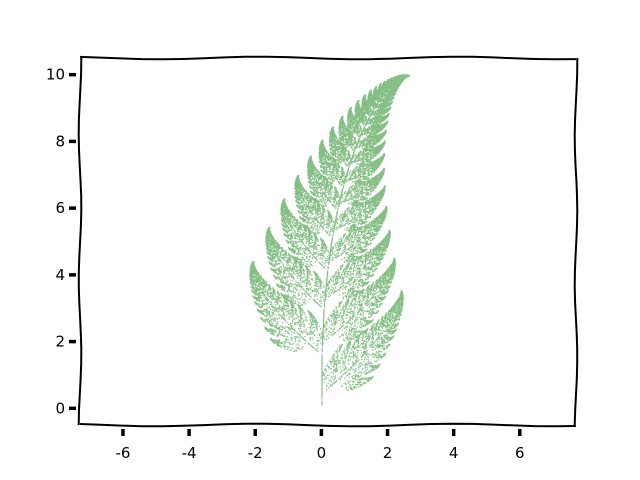  What do you see at coordinates (60, 342) in the screenshot?
I see `y-tick-label: 2` at bounding box center [60, 342].